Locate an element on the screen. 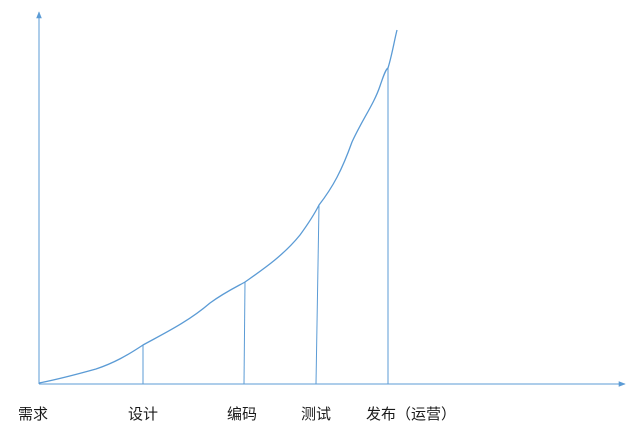 The width and height of the screenshot is (631, 424). stage-label-testing: 测试 is located at coordinates (316, 414).